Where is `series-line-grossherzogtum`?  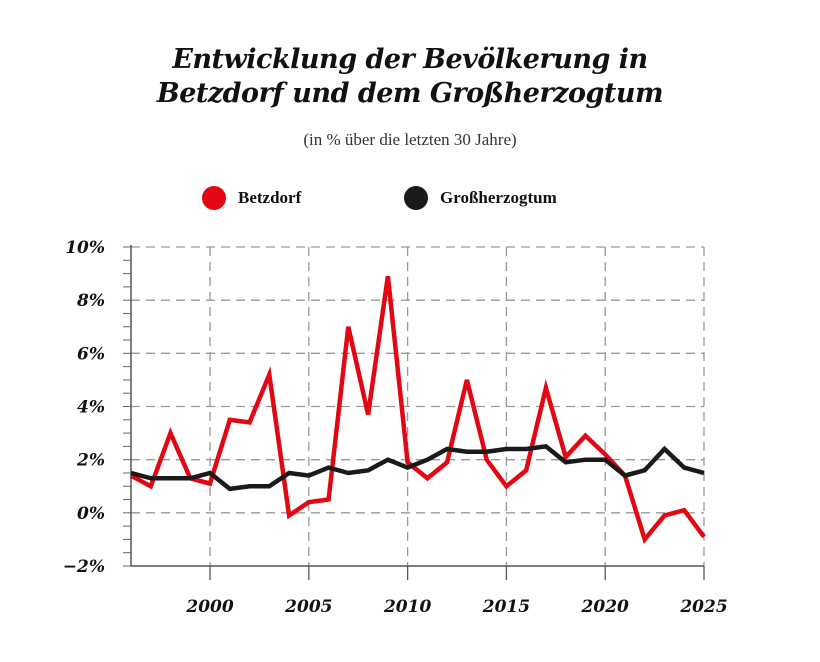
series-line-grossherzogtum is located at coordinates (417, 468).